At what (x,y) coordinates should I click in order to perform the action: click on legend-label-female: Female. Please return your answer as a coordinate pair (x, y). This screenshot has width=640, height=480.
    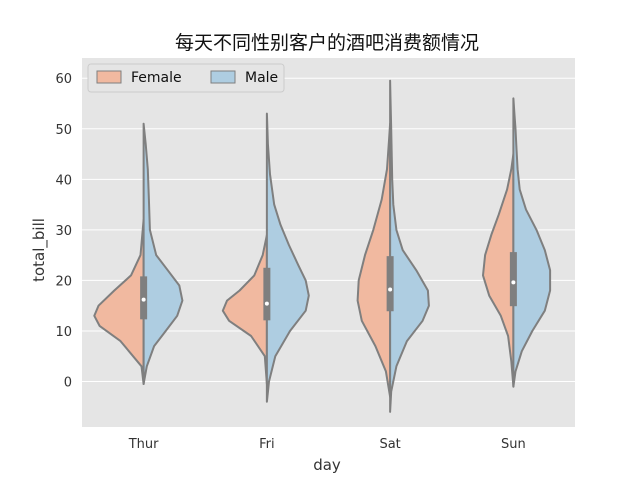
    Looking at the image, I should click on (156, 78).